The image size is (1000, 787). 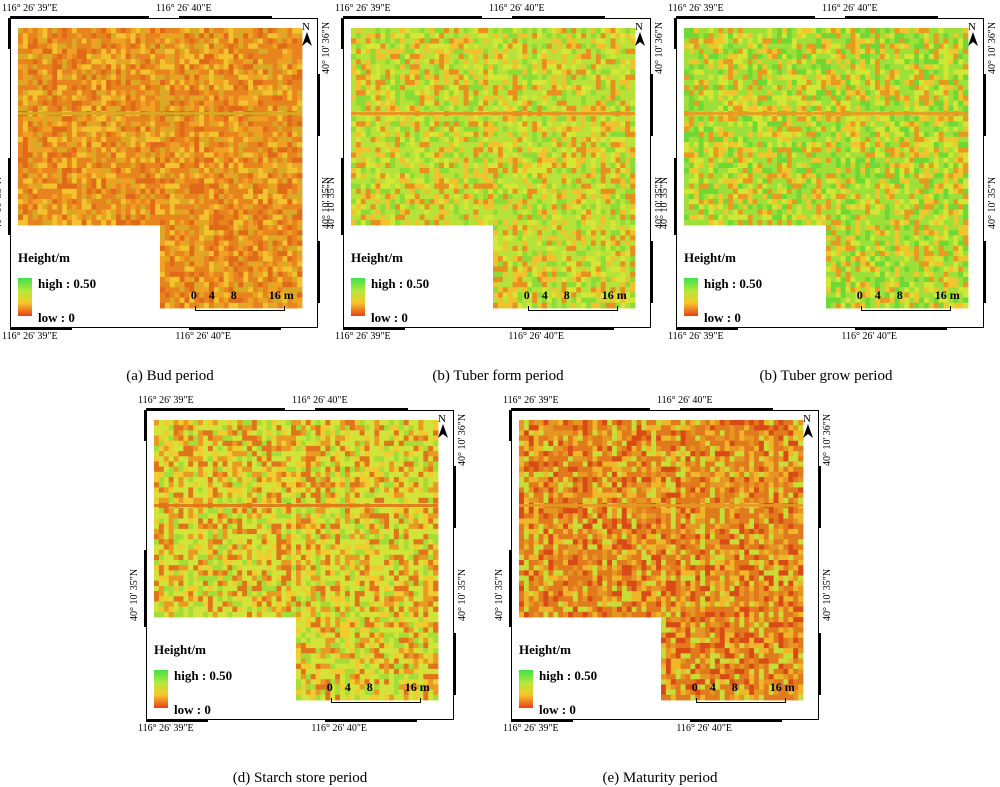 What do you see at coordinates (497, 376) in the screenshot?
I see `panel-caption: (b) Tuber form period` at bounding box center [497, 376].